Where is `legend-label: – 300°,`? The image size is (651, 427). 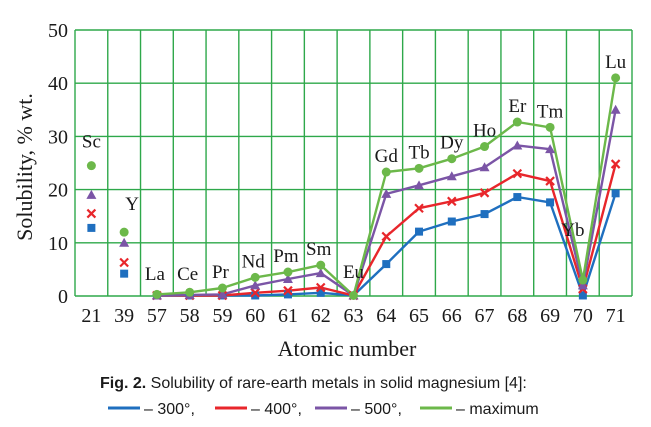
legend-label: – 300°, is located at coordinates (169, 409).